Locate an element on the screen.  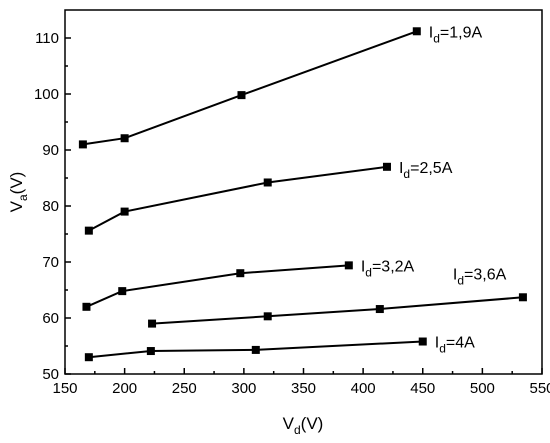
x-tick-label: 200 is located at coordinates (124, 388).